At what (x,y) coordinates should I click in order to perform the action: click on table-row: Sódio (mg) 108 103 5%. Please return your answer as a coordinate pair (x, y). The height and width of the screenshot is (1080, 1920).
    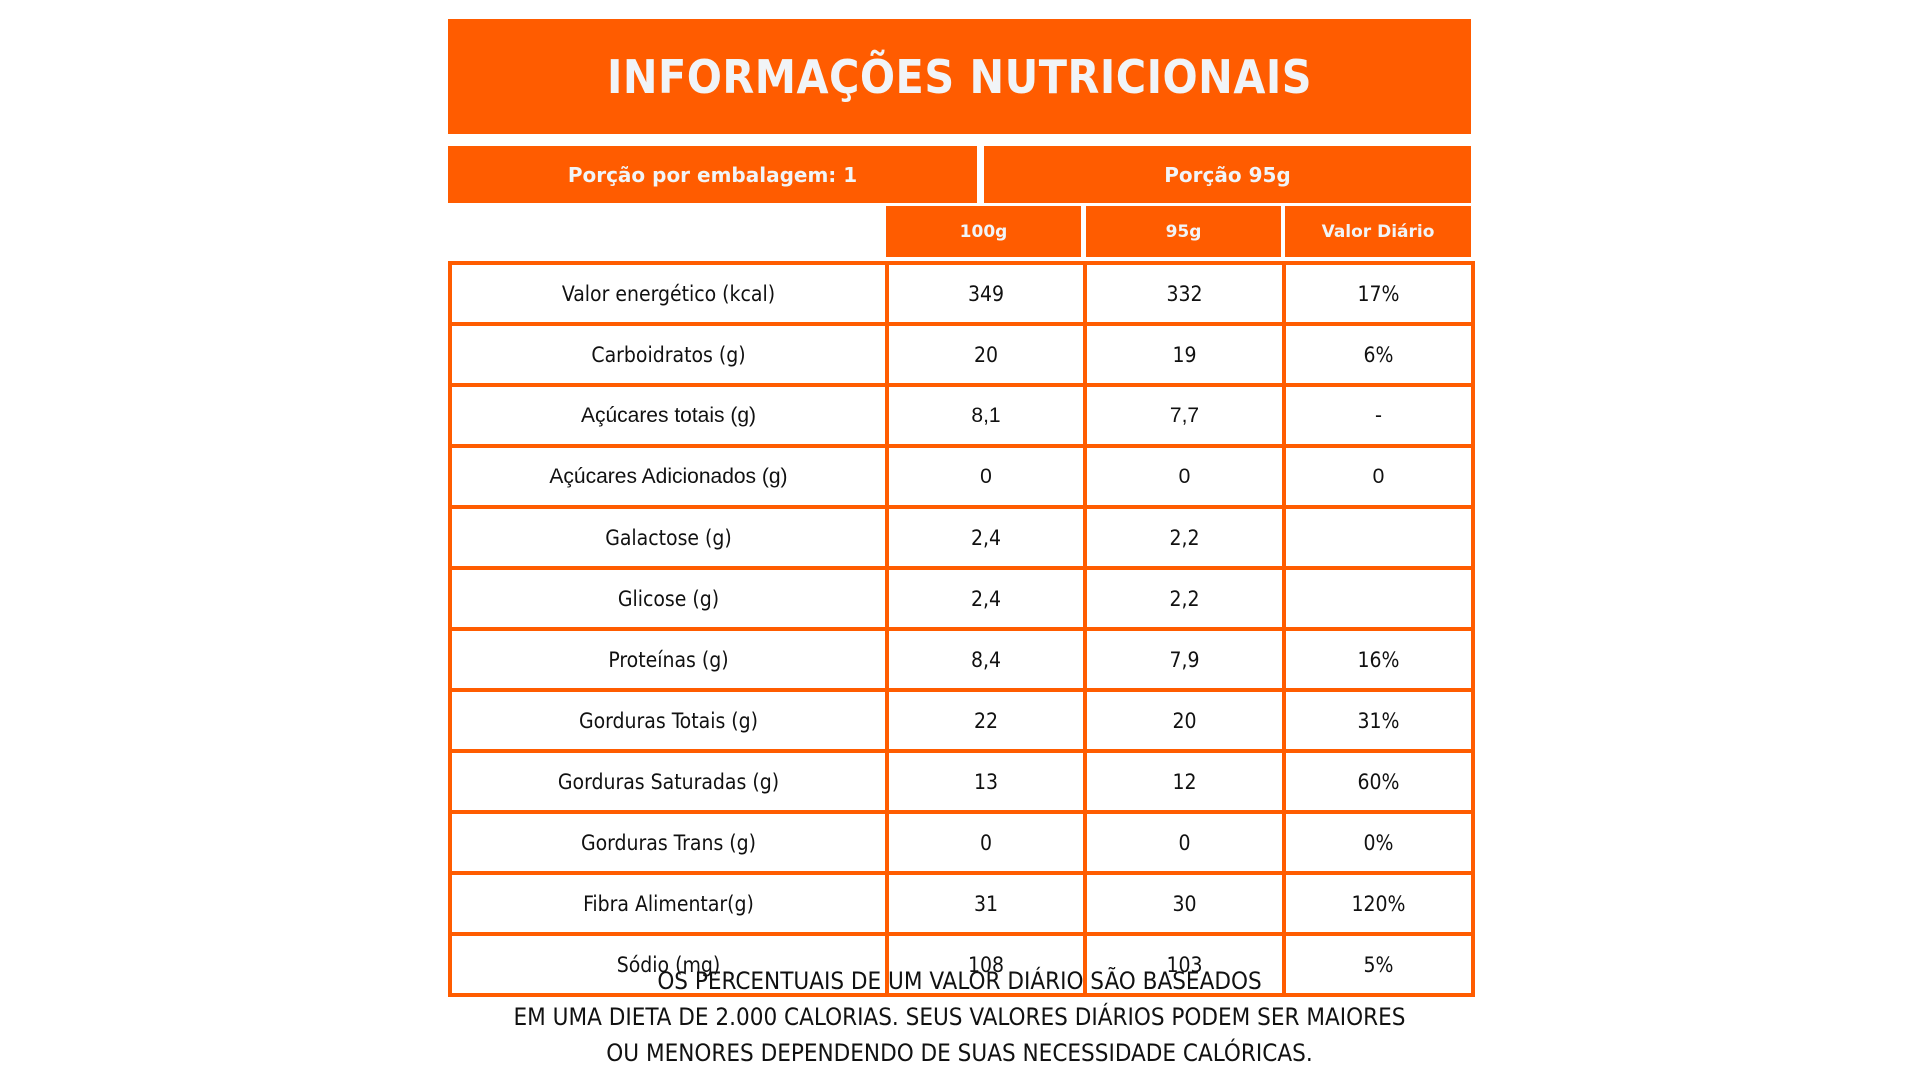
    Looking at the image, I should click on (961, 964).